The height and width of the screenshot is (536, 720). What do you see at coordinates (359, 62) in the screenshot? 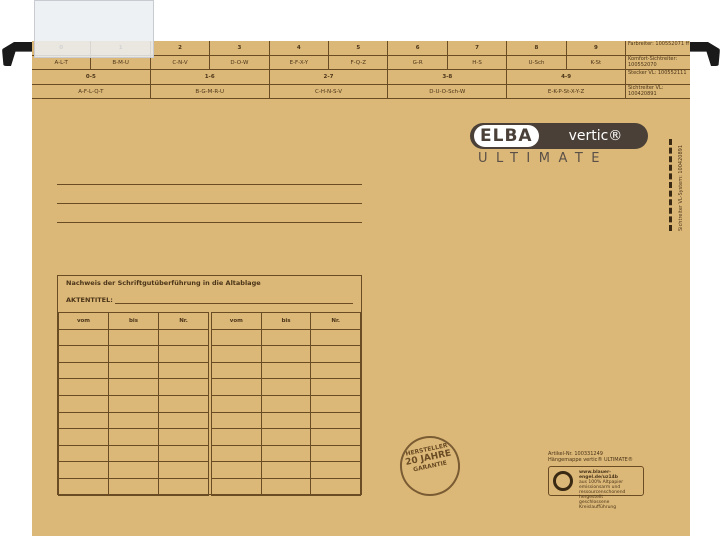
I see `index-cell: F-Q-Z` at bounding box center [359, 62].